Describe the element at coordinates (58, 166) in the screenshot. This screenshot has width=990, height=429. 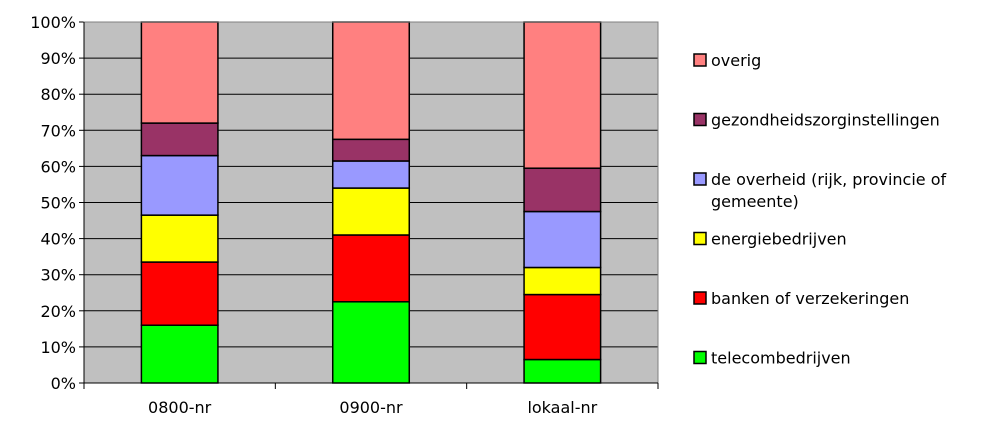
I see `y-tick-label: 60%` at that location.